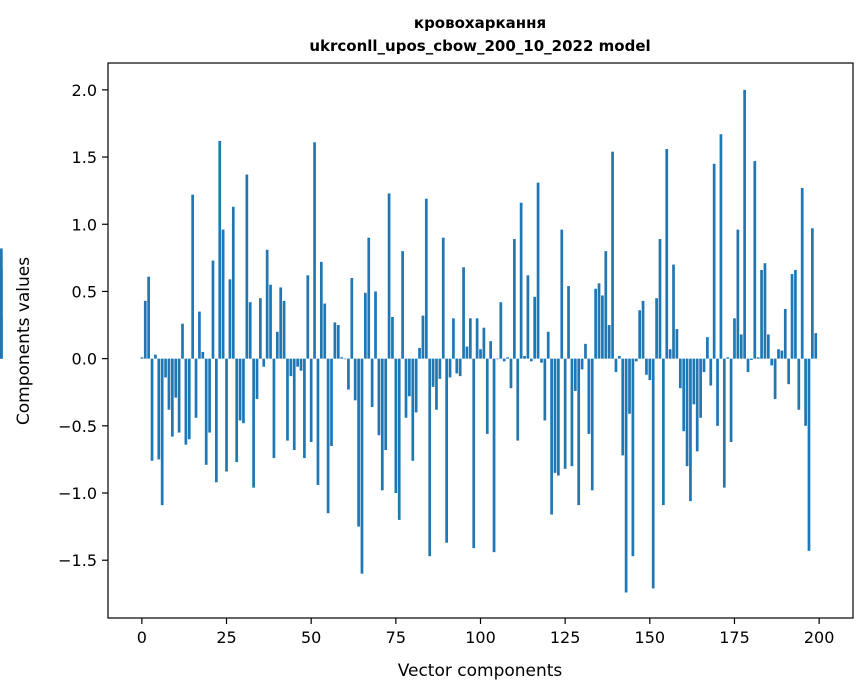  Describe the element at coordinates (311, 637) in the screenshot. I see `x-tick-label: 50` at that location.